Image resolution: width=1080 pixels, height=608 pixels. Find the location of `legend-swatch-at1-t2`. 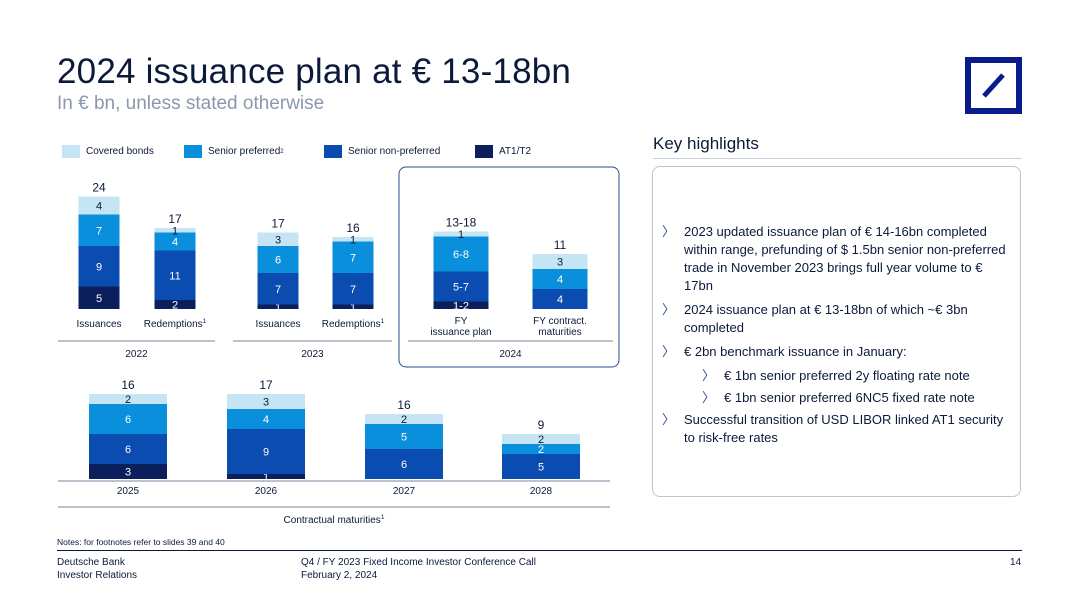

legend-swatch-at1-t2 is located at coordinates (484, 151).